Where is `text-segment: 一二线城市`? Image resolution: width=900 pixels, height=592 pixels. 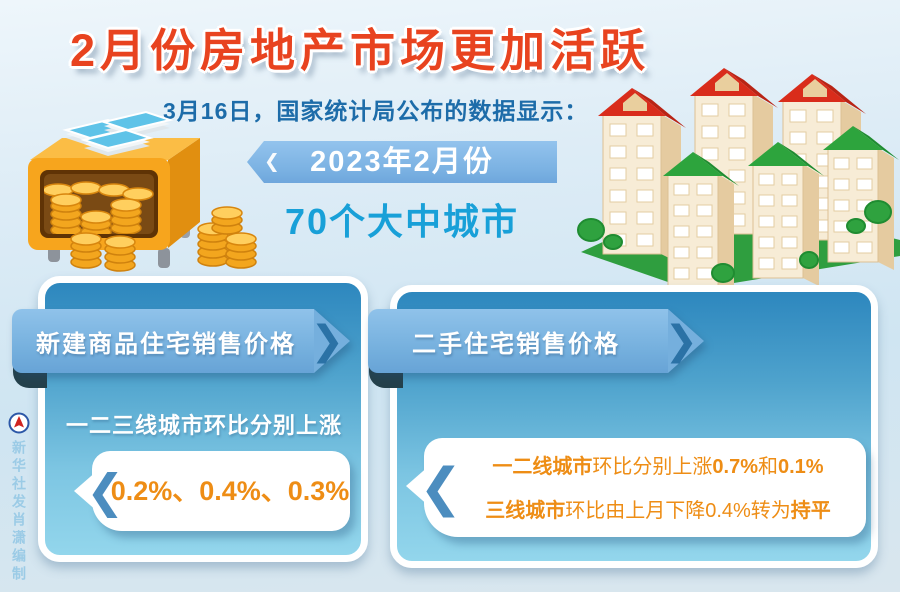
text-segment: 一二线城市 is located at coordinates (542, 467).